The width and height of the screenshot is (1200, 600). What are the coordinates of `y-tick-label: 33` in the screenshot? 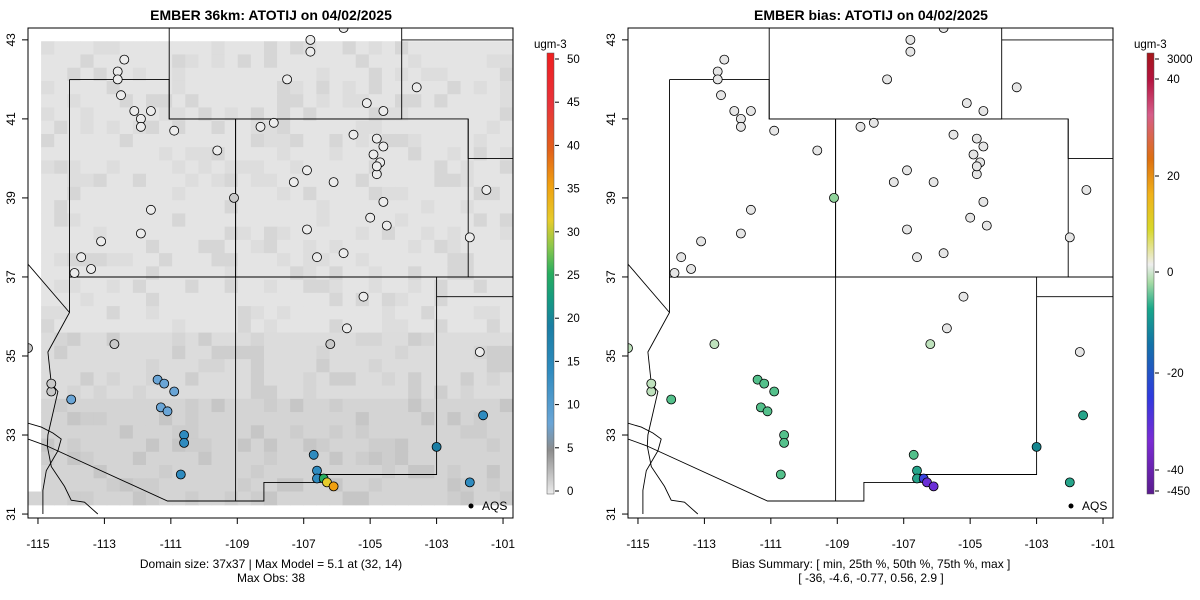 It's located at (11, 435).